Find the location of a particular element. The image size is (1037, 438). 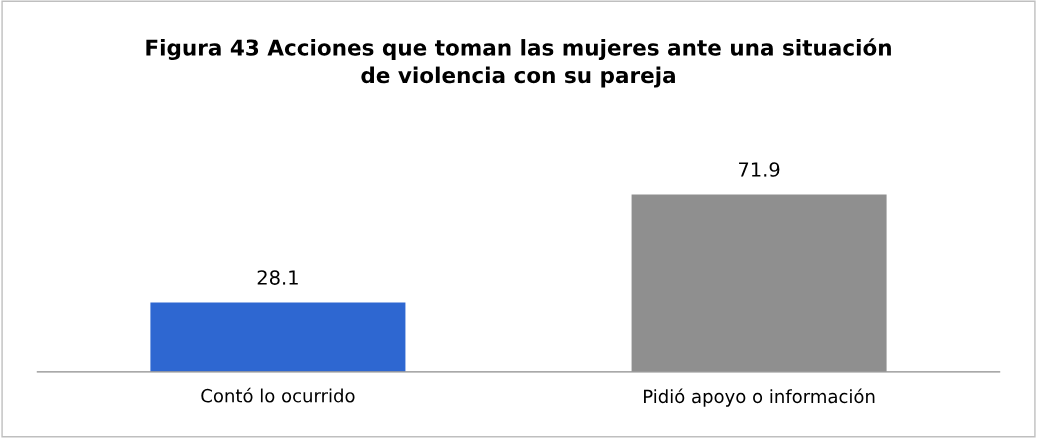

data-label: 71.9 is located at coordinates (759, 169).